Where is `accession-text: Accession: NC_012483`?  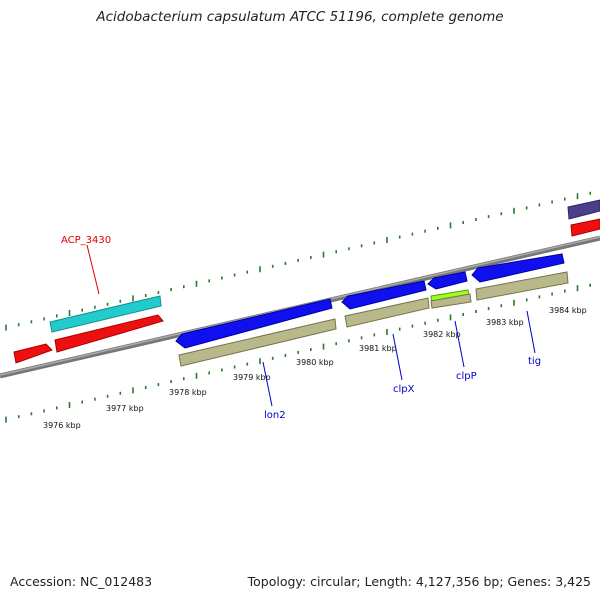 accession-text: Accession: NC_012483 is located at coordinates (81, 581).